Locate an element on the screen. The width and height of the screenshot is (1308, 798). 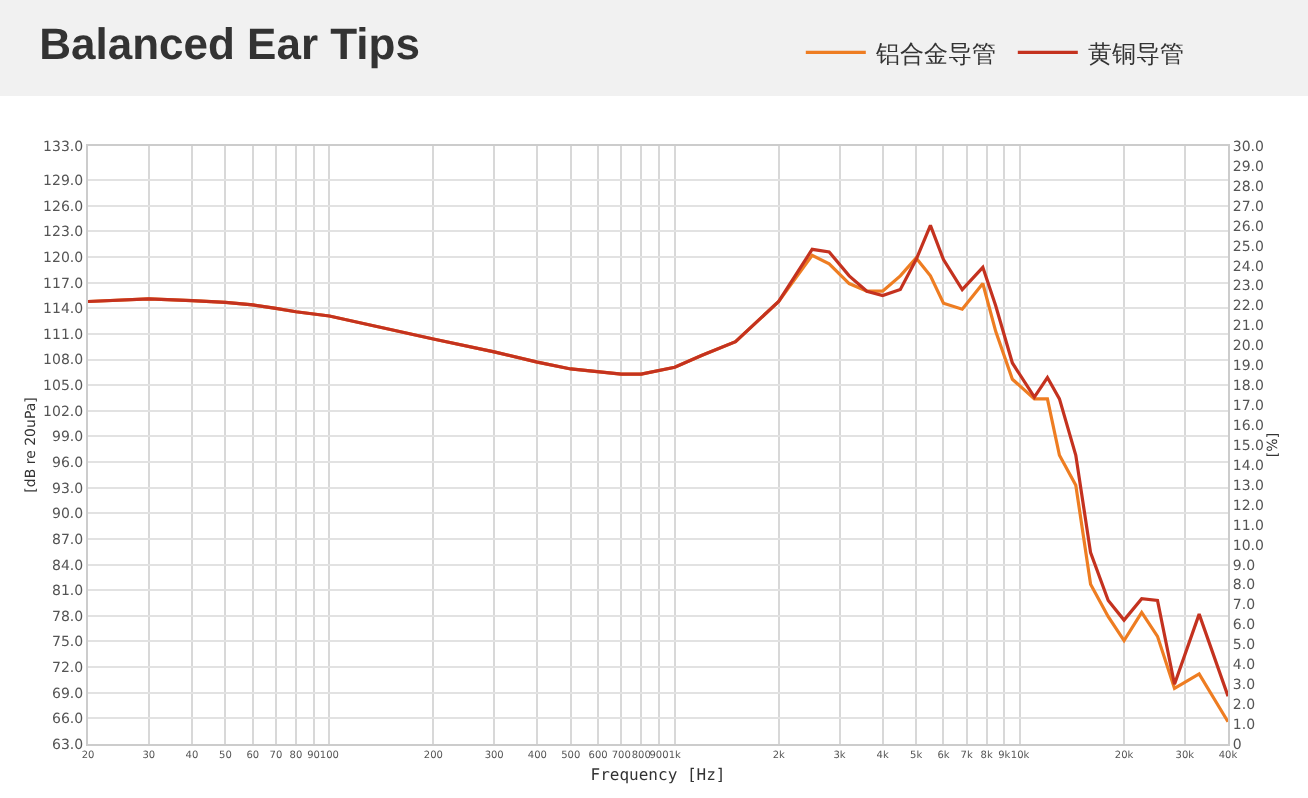
x-axis-title: Frequency [Hz] is located at coordinates (658, 775).